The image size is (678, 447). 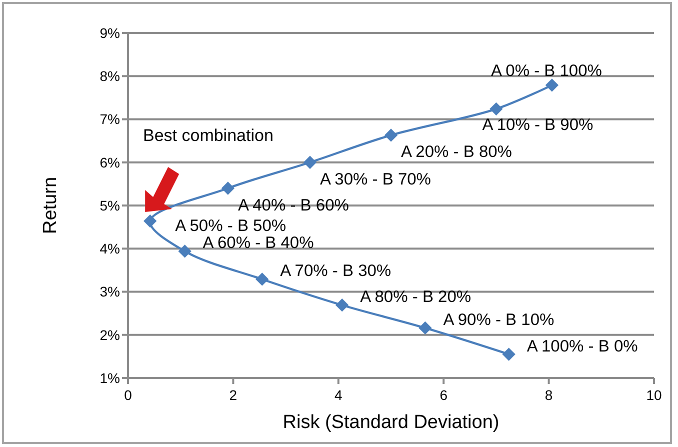 I want to click on y-tick-label: 8%, so click(x=110, y=76).